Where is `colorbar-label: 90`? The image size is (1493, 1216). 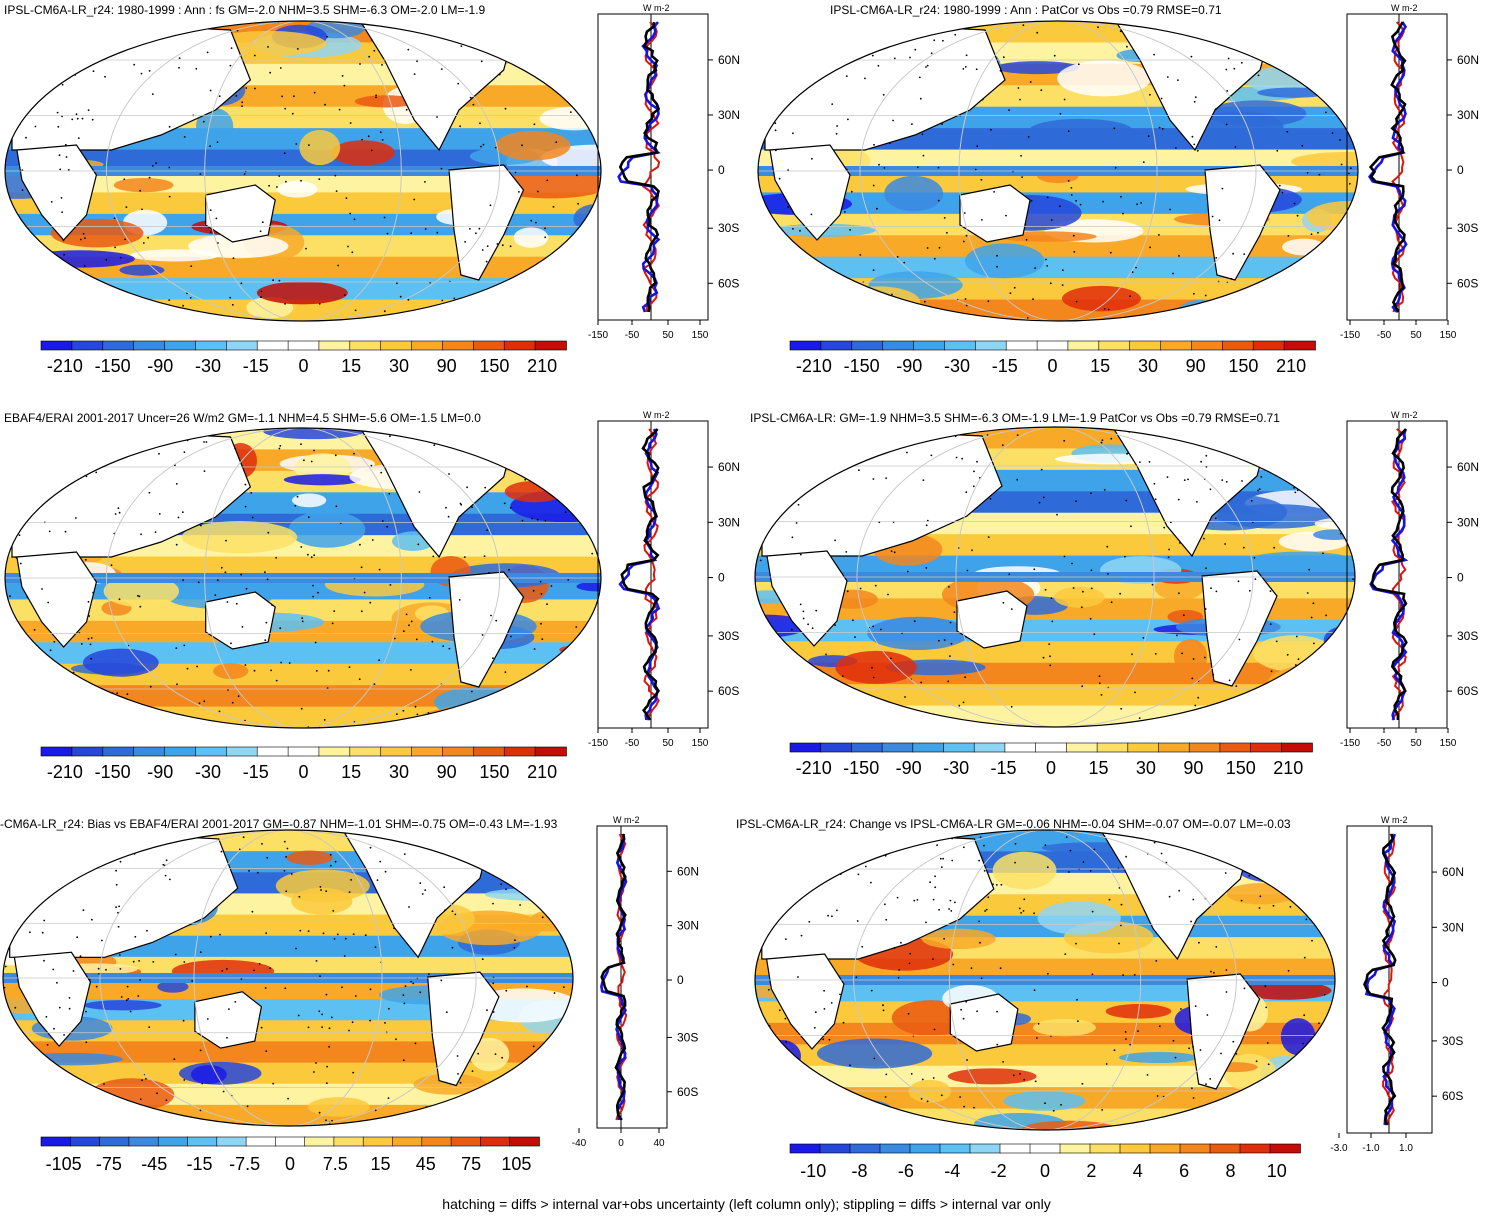 colorbar-label: 90 is located at coordinates (1193, 768).